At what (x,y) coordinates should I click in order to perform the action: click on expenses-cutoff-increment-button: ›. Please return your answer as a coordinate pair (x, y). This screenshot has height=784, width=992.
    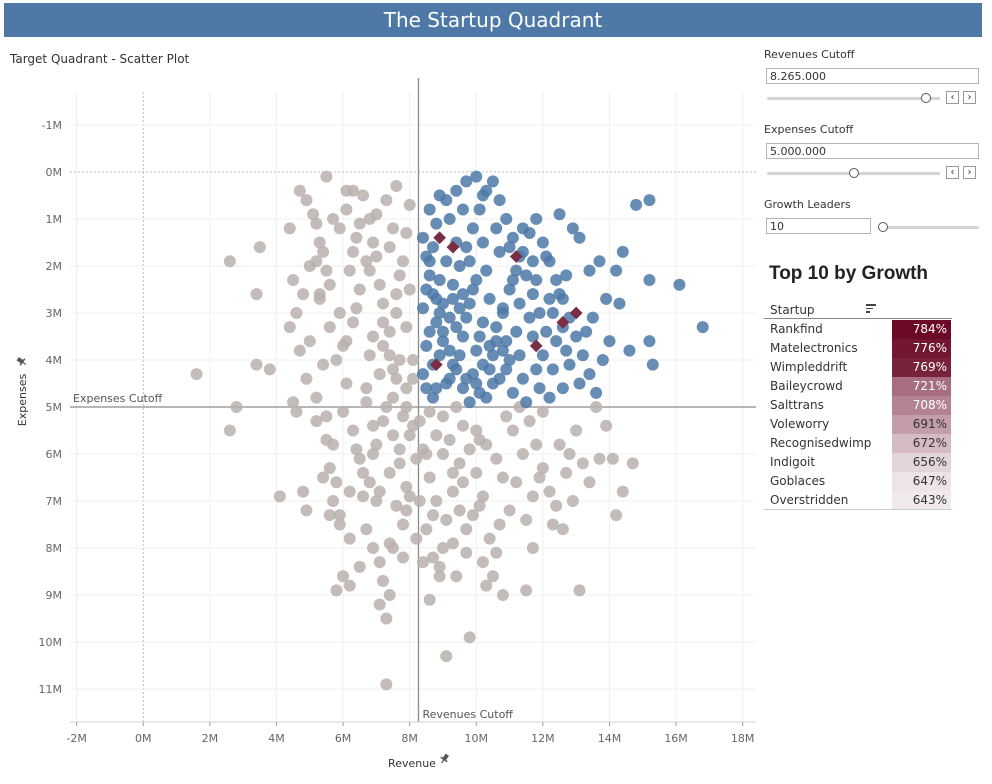
    Looking at the image, I should click on (969, 172).